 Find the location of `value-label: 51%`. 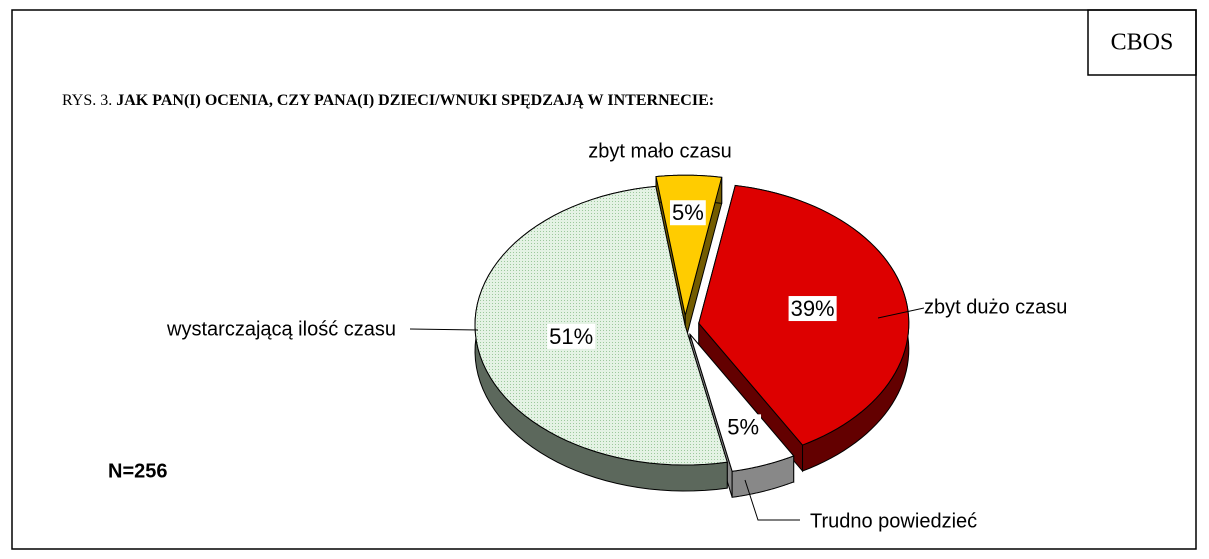

value-label: 51% is located at coordinates (571, 336).